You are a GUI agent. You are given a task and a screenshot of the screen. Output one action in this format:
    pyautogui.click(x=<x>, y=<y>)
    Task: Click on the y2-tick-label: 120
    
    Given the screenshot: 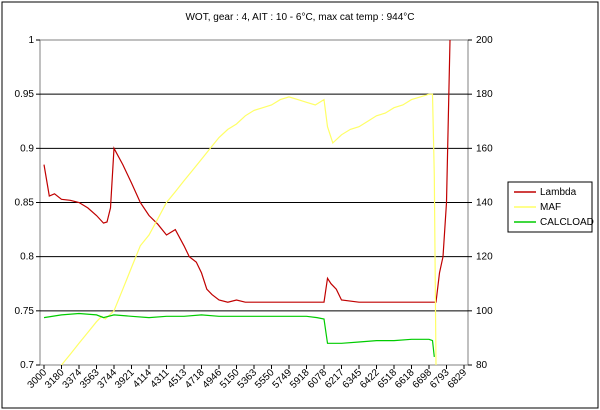 What is the action you would take?
    pyautogui.click(x=484, y=257)
    